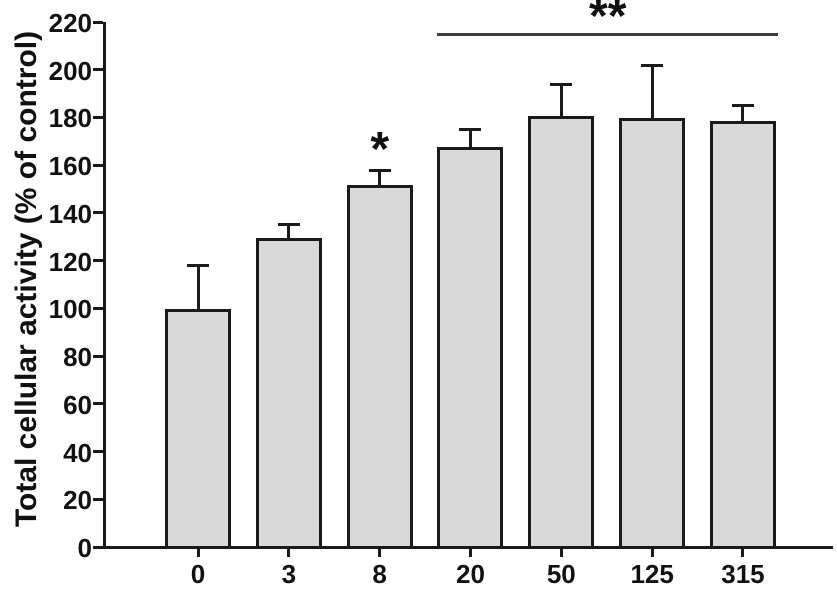  Describe the element at coordinates (104, 285) in the screenshot. I see `y-axis-line` at that location.